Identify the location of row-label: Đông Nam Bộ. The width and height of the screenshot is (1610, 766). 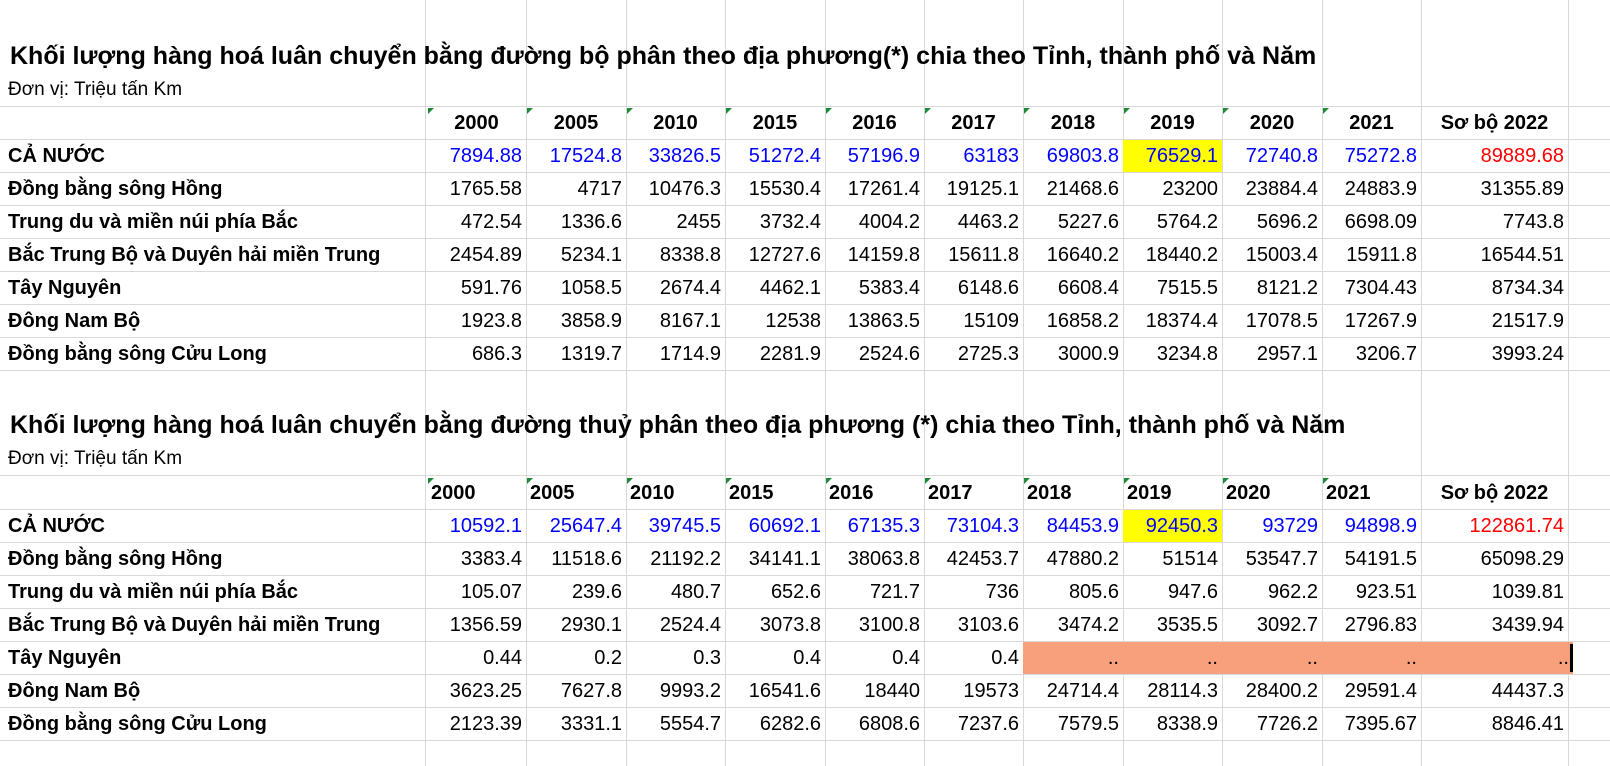
(74, 690).